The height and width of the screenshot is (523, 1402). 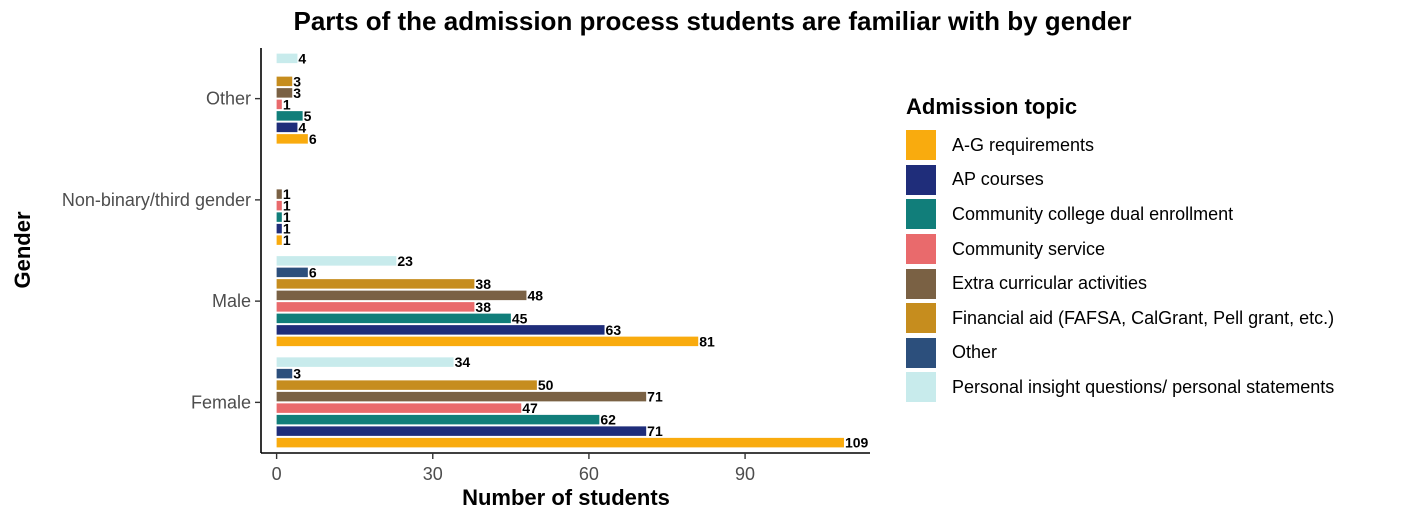 What do you see at coordinates (405, 261) in the screenshot?
I see `data-label: 23` at bounding box center [405, 261].